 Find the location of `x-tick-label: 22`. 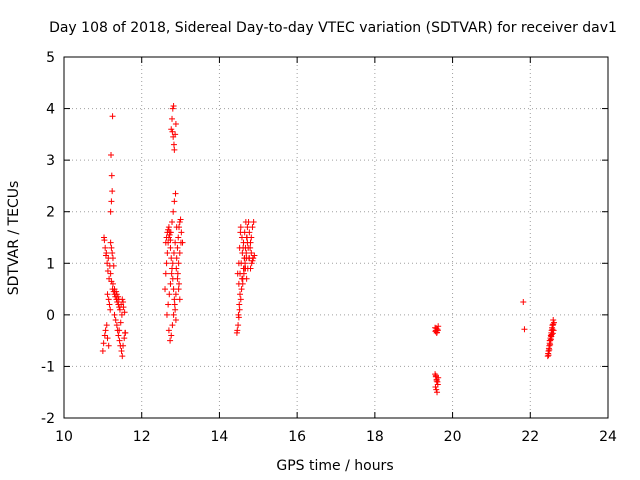

x-tick-label: 22 is located at coordinates (530, 437).